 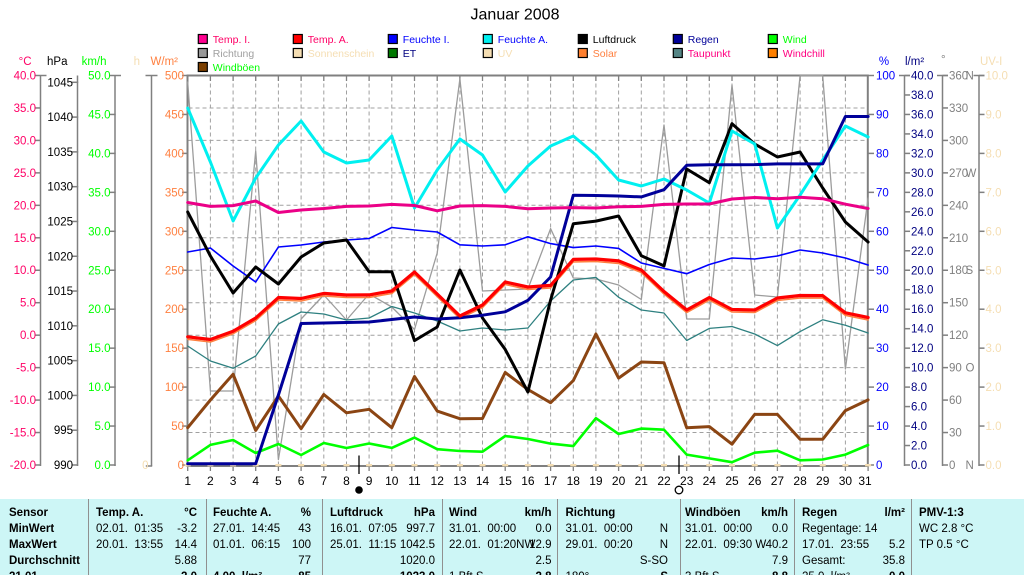 What do you see at coordinates (174, 271) in the screenshot?
I see `svg-text: 250` at bounding box center [174, 271].